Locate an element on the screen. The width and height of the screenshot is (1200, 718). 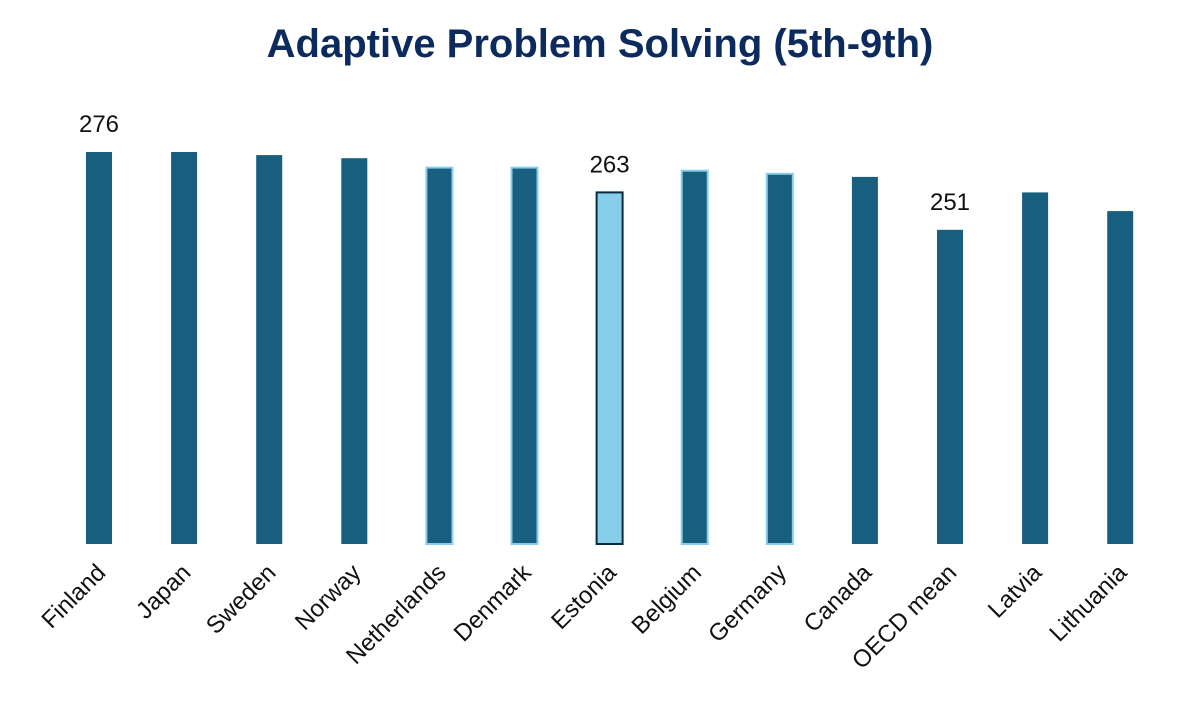
bar-oecd-mean is located at coordinates (950, 387).